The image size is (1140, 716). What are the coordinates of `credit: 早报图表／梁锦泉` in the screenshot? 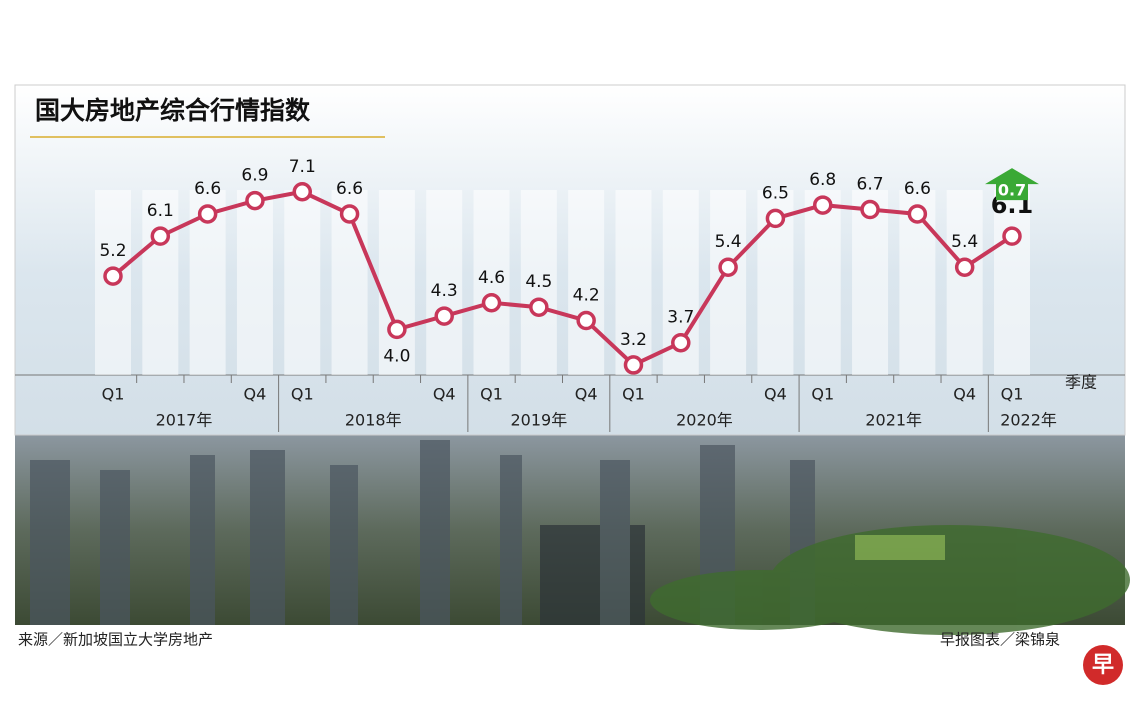 It's located at (1000, 640).